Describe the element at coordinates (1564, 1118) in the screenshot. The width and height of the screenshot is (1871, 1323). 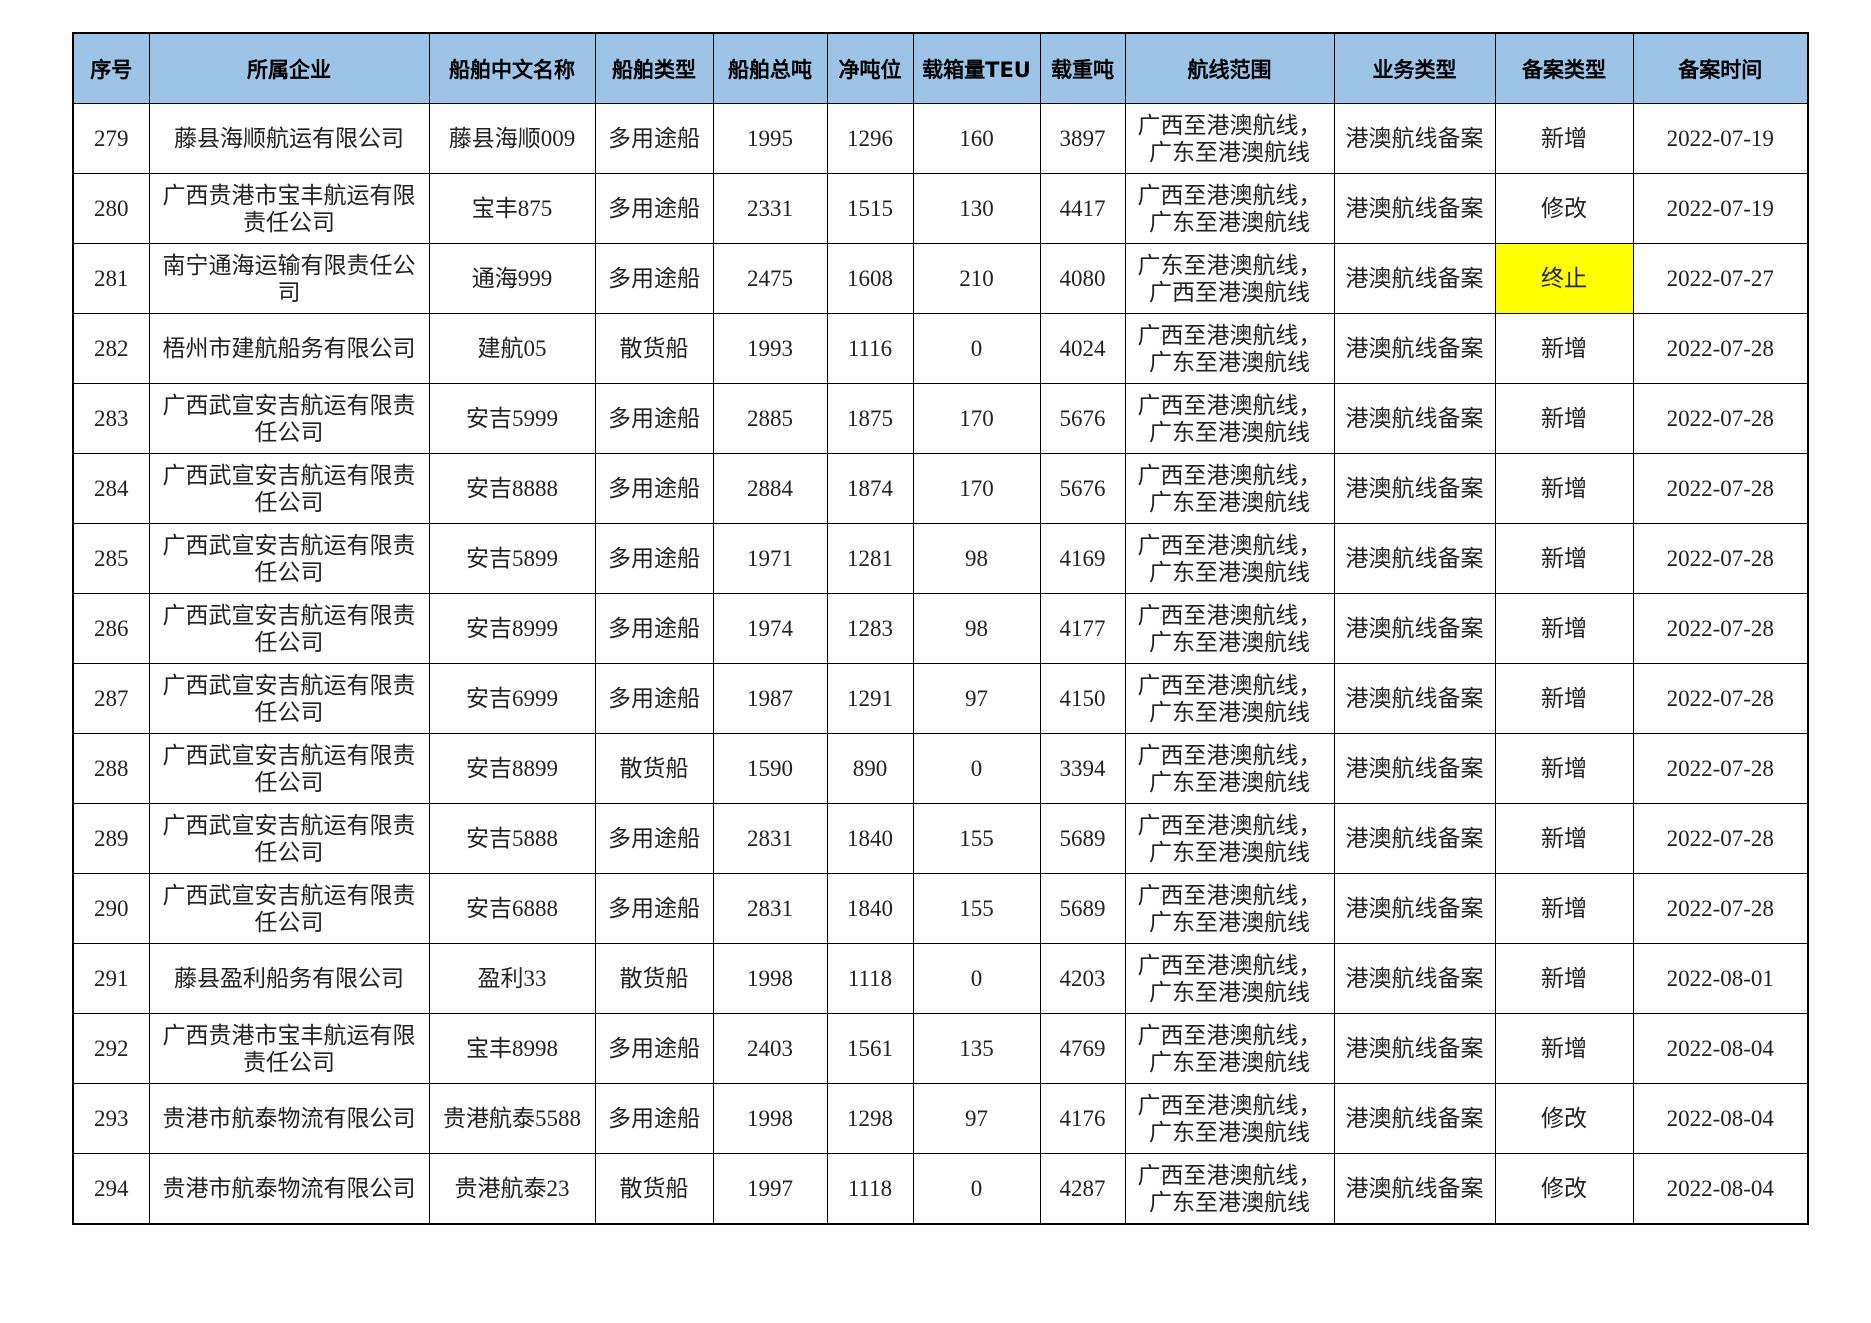
I see `table-cell: 修改` at that location.